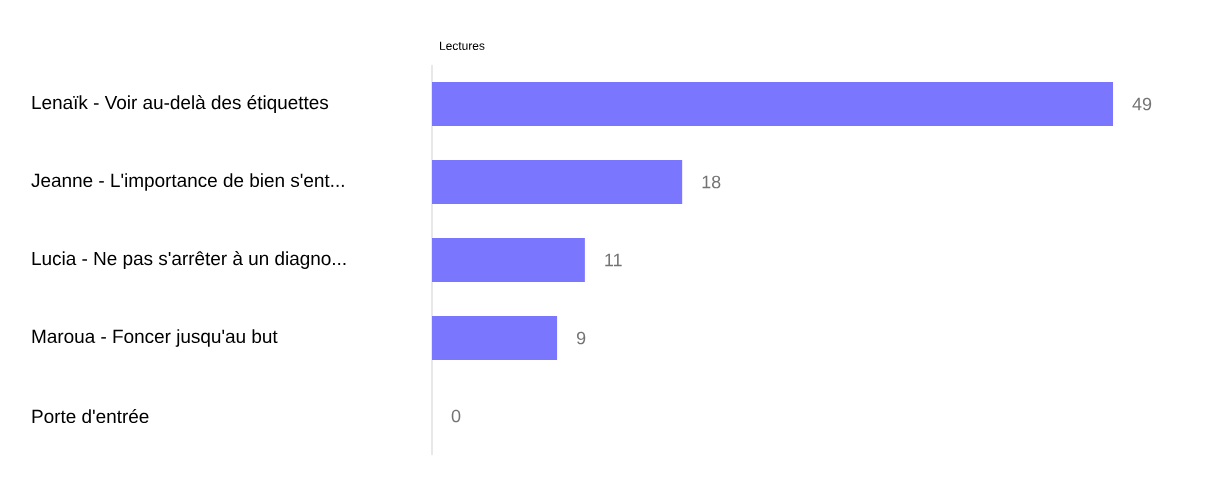  I want to click on y-tick-label: Maroua - Foncer jusqu'au but, so click(155, 338).